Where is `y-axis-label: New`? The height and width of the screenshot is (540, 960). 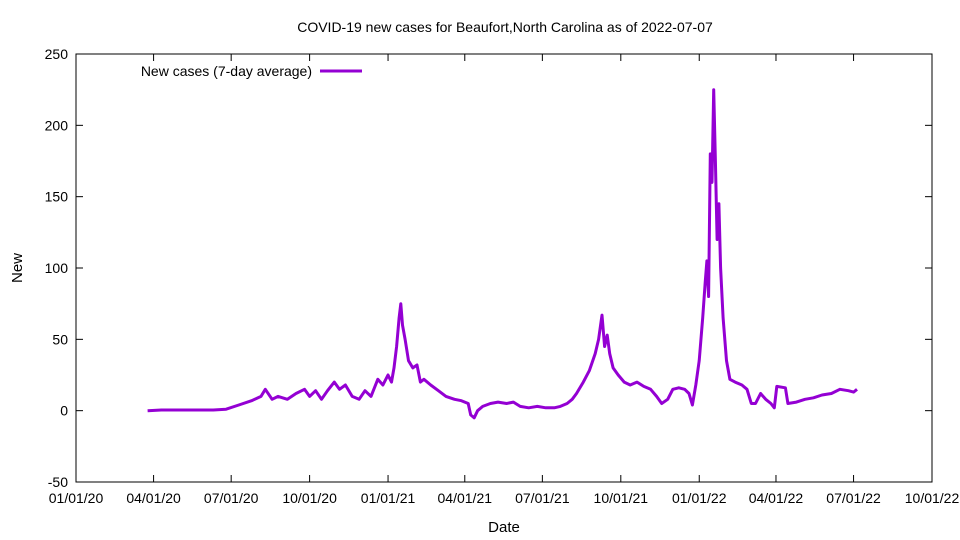
y-axis-label: New is located at coordinates (17, 268).